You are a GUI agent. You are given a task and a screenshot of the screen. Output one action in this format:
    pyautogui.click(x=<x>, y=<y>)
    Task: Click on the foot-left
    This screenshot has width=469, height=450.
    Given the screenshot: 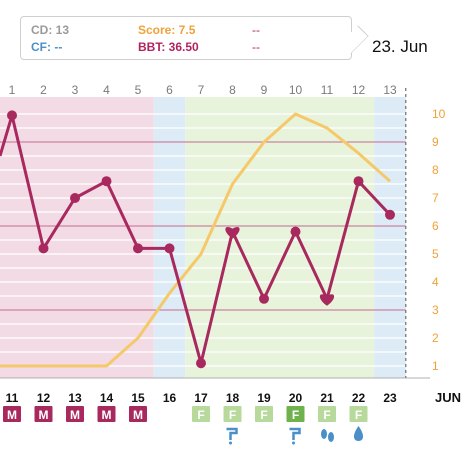 What is the action you would take?
    pyautogui.click(x=324, y=434)
    